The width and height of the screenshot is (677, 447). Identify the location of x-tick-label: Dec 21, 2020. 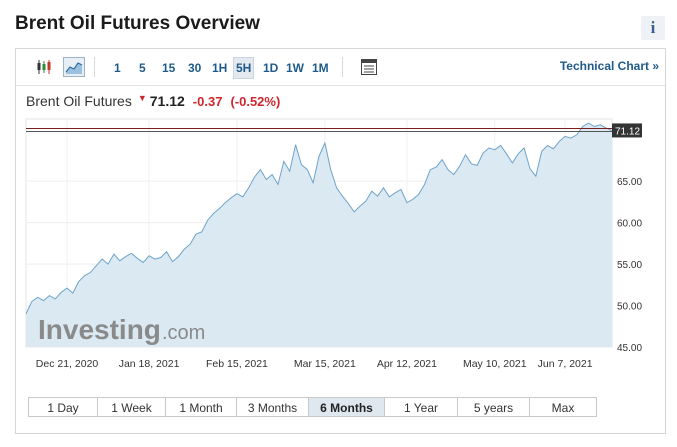
(67, 364).